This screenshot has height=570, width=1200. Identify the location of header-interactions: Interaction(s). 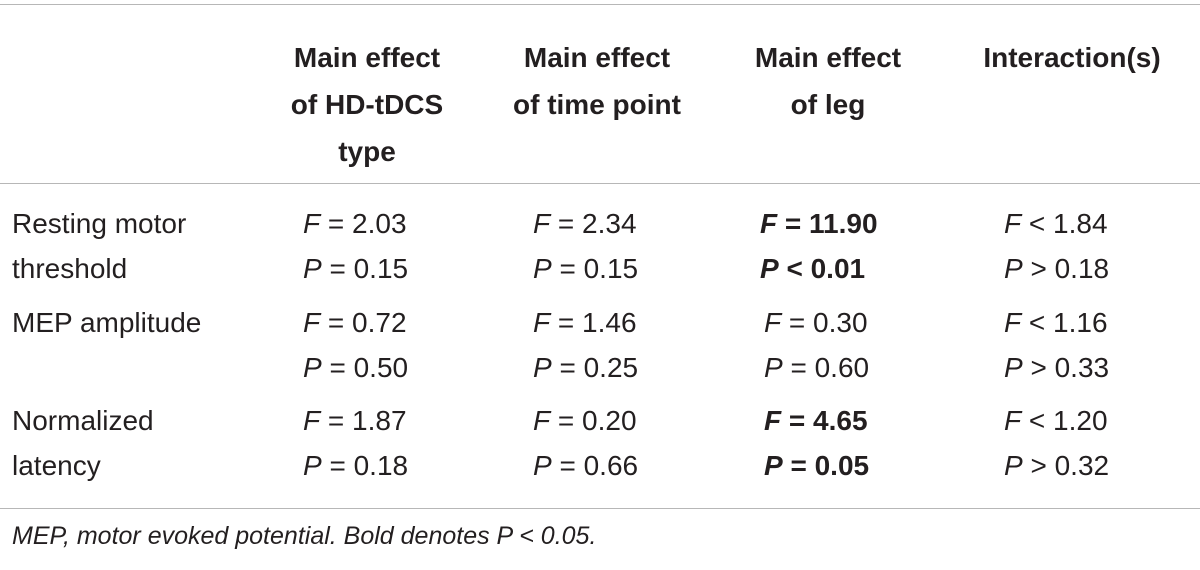
(1072, 57).